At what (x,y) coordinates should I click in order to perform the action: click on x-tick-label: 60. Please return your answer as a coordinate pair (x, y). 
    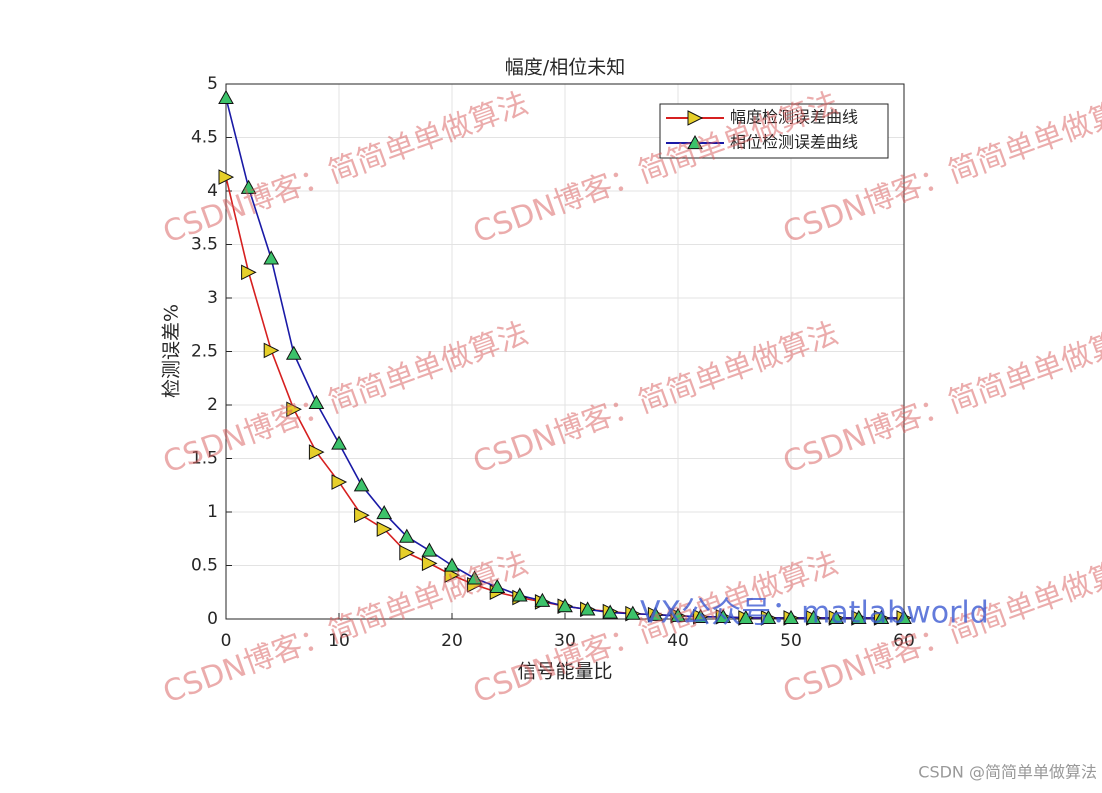
    Looking at the image, I should click on (904, 641).